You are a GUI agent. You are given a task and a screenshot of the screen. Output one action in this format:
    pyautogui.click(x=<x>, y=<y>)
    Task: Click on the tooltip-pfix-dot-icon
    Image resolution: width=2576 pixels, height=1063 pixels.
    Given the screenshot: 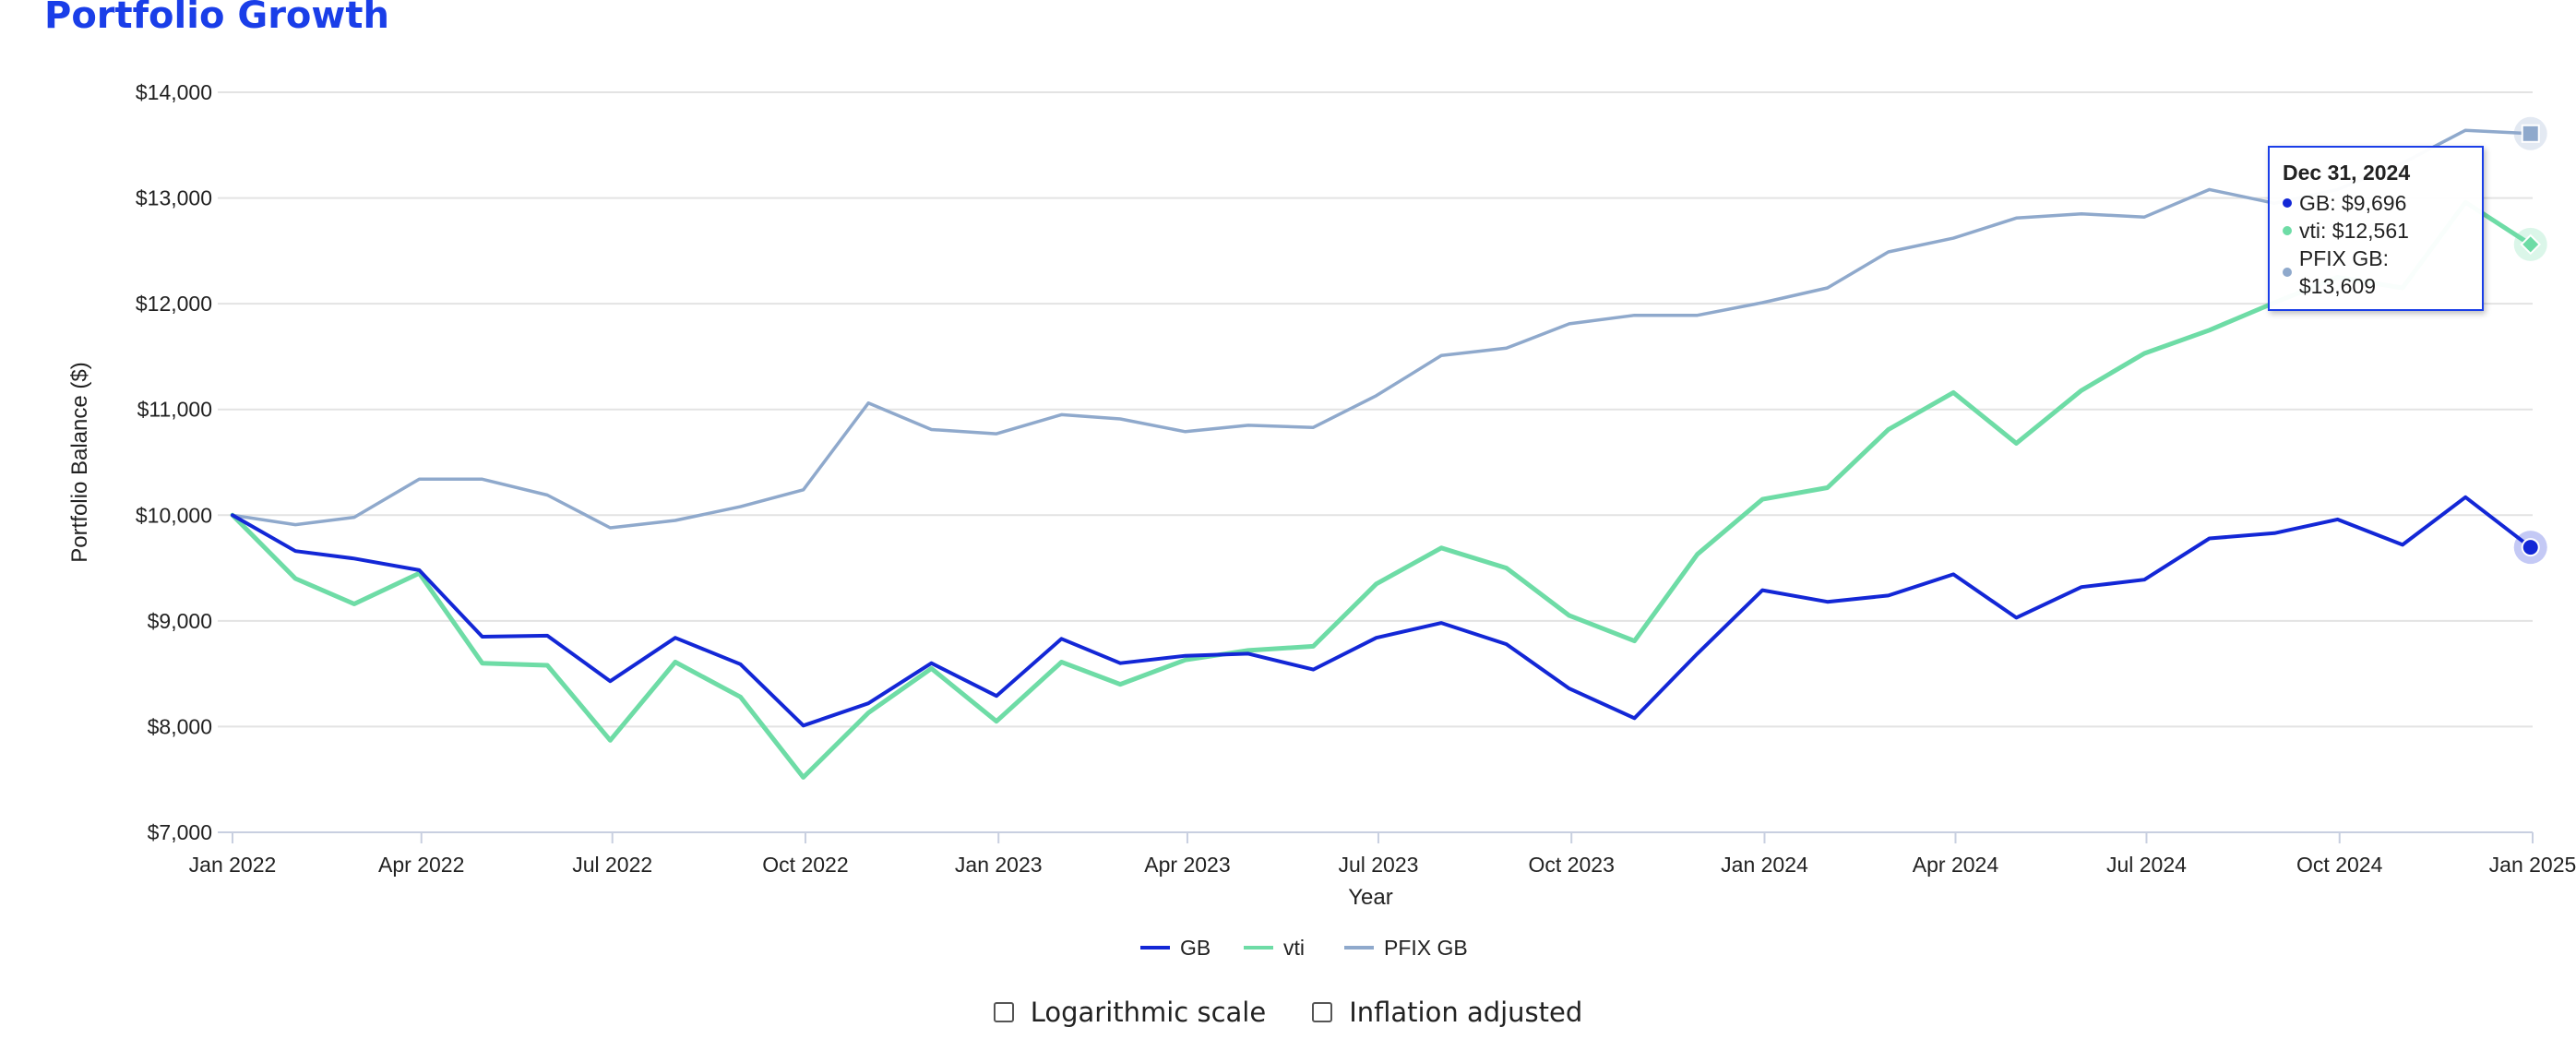 What is the action you would take?
    pyautogui.click(x=2287, y=272)
    